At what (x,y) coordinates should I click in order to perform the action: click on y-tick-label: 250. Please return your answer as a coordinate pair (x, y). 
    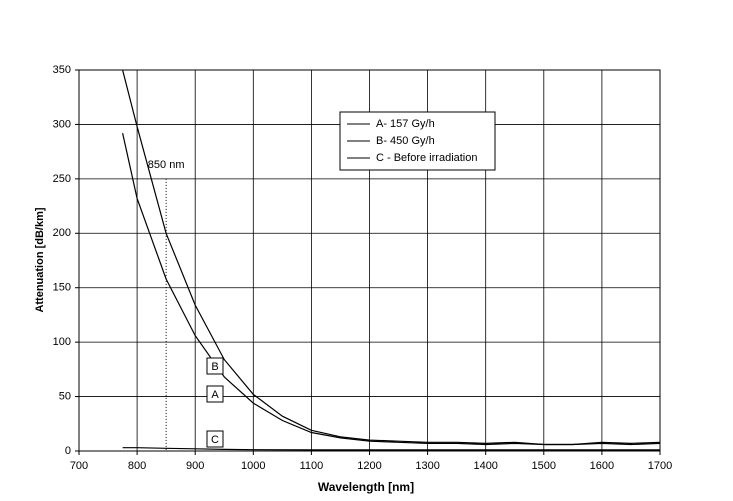
    Looking at the image, I should click on (62, 179).